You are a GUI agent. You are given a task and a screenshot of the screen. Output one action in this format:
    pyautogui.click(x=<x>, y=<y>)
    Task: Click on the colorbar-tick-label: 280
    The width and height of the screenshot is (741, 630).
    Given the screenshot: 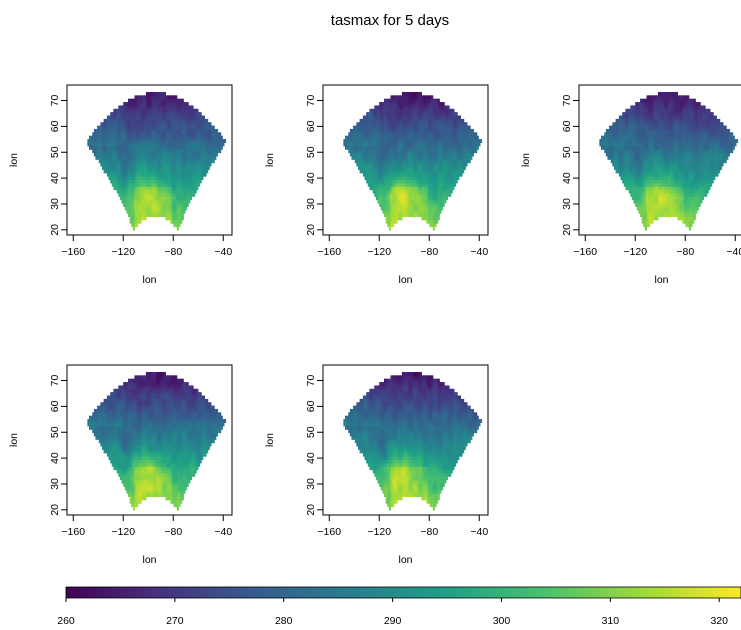 What is the action you would take?
    pyautogui.click(x=284, y=621)
    